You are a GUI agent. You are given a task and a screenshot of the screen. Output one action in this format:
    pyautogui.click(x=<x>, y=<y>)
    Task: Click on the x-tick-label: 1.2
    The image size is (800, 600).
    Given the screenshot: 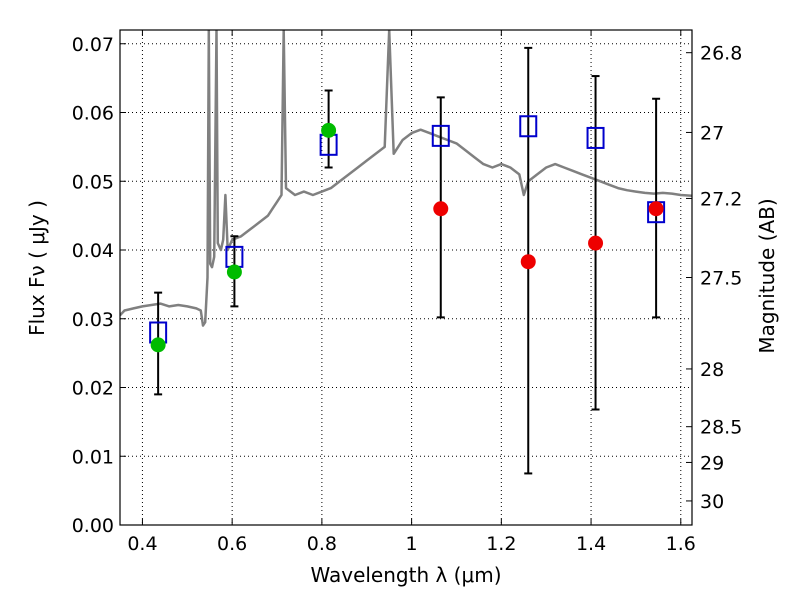 What is the action you would take?
    pyautogui.click(x=501, y=544)
    